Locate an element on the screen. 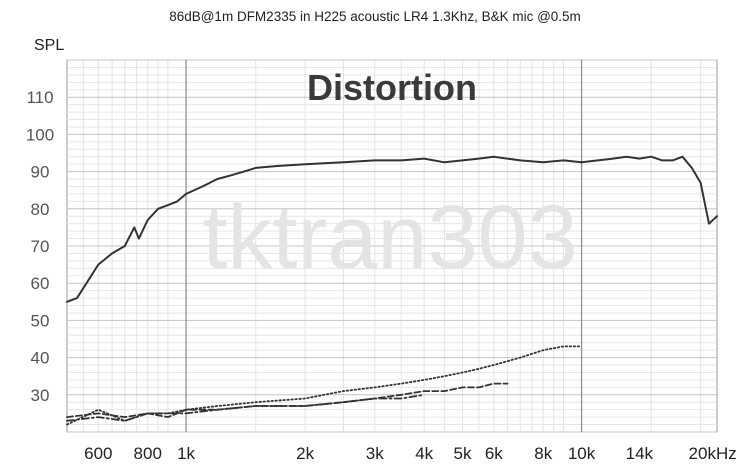  x-tick-label: 800 is located at coordinates (148, 453).